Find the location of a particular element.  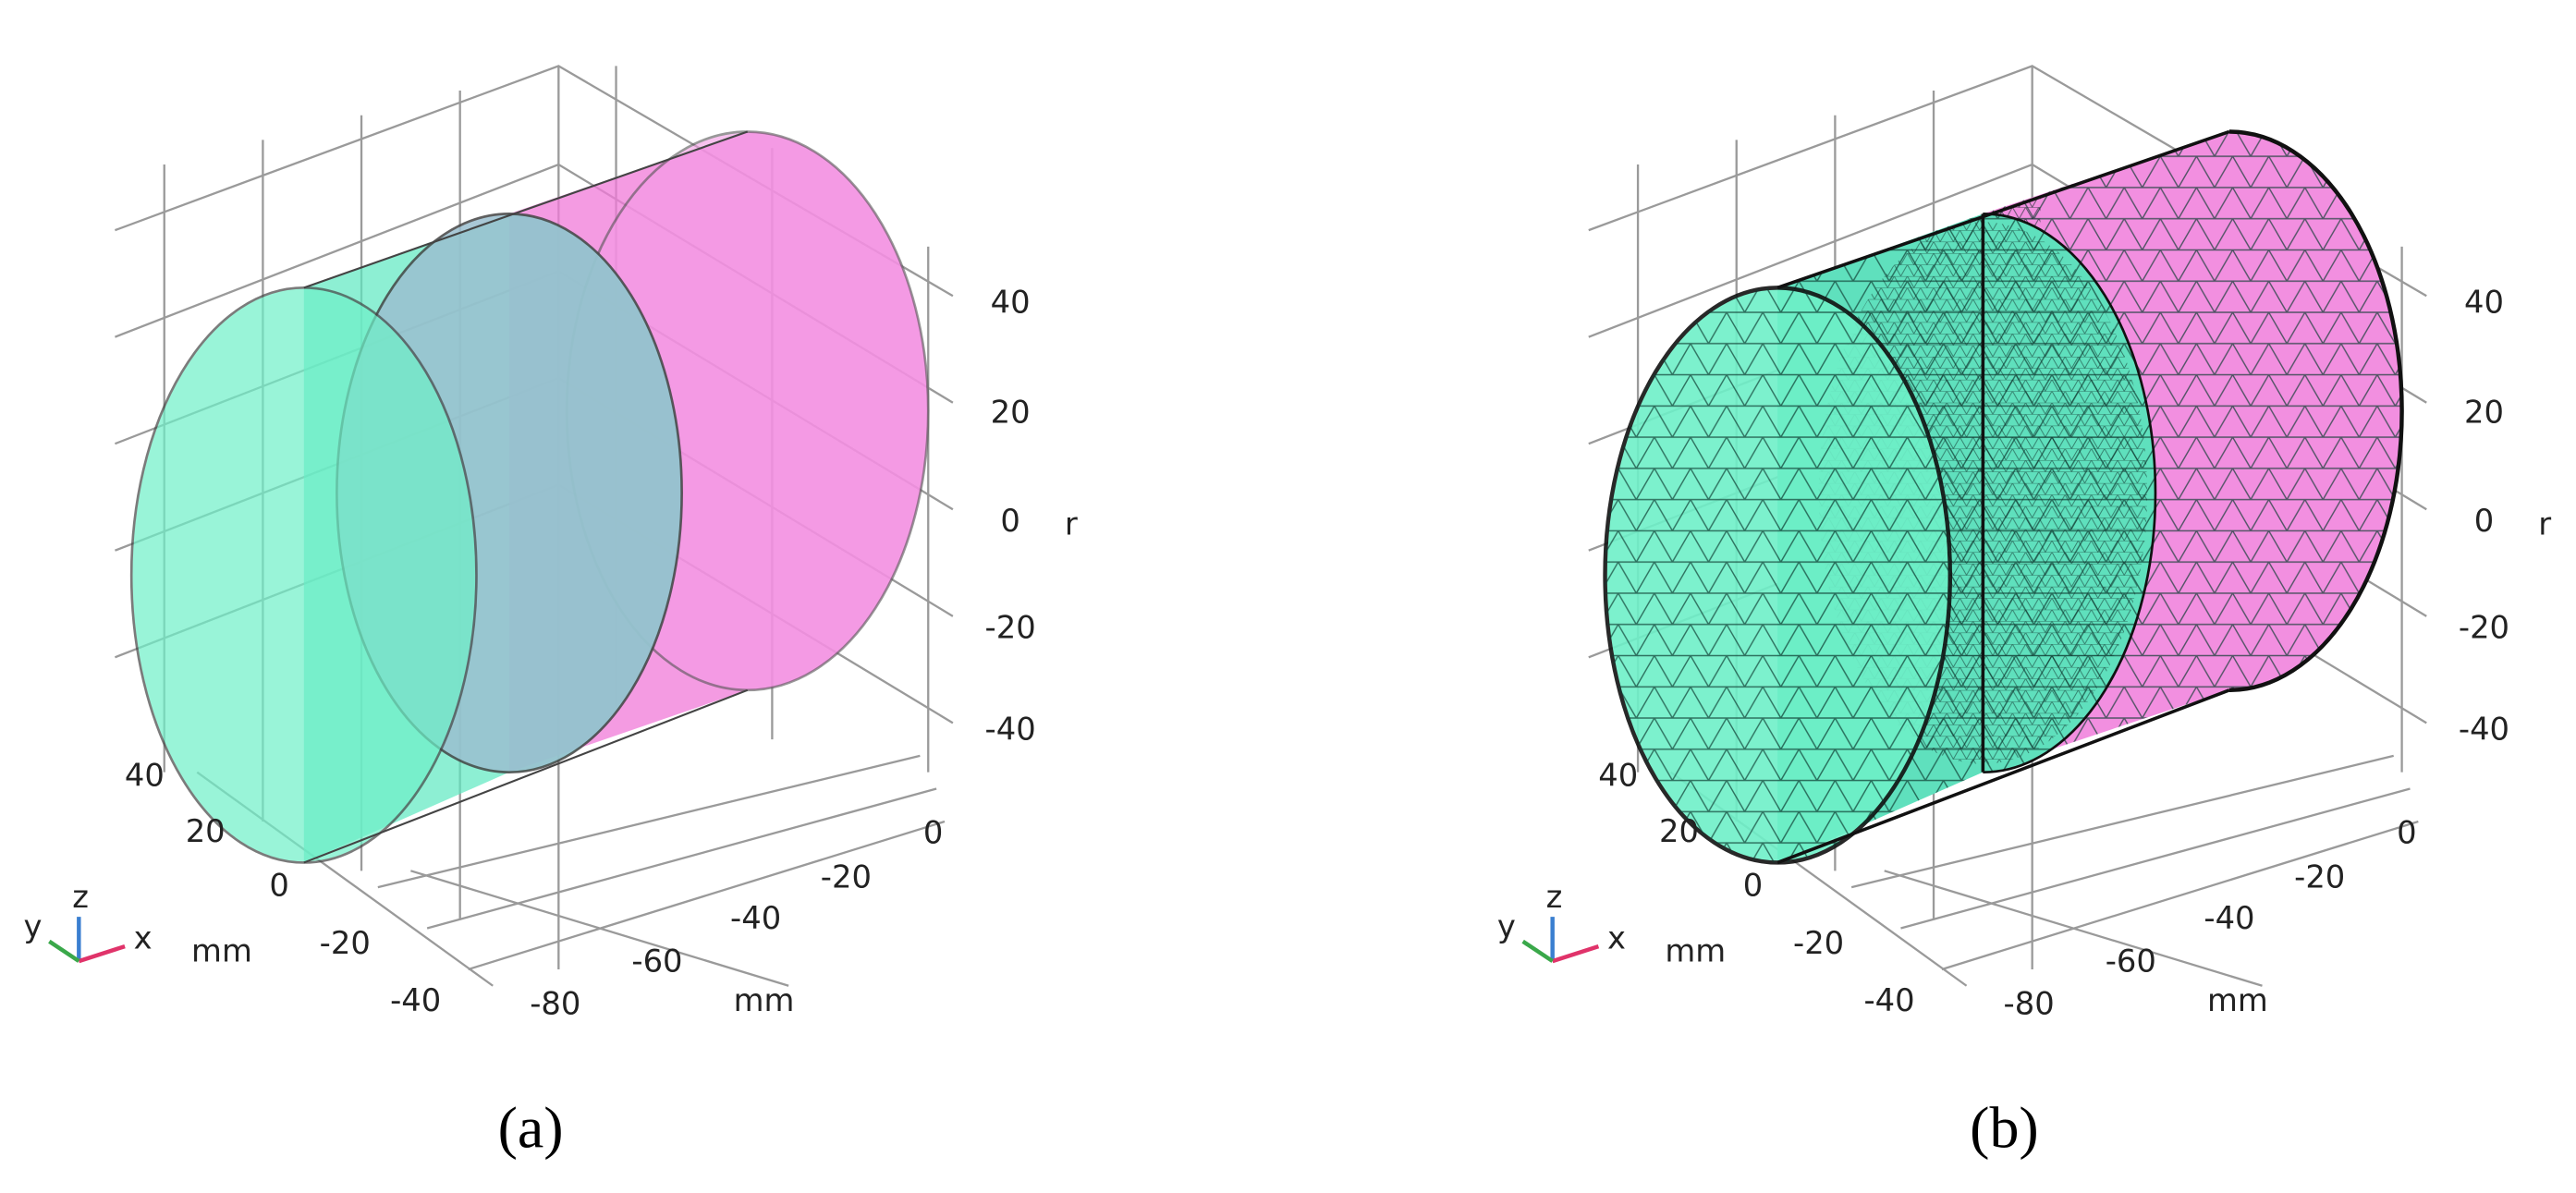

caption: (a) is located at coordinates (531, 1127).